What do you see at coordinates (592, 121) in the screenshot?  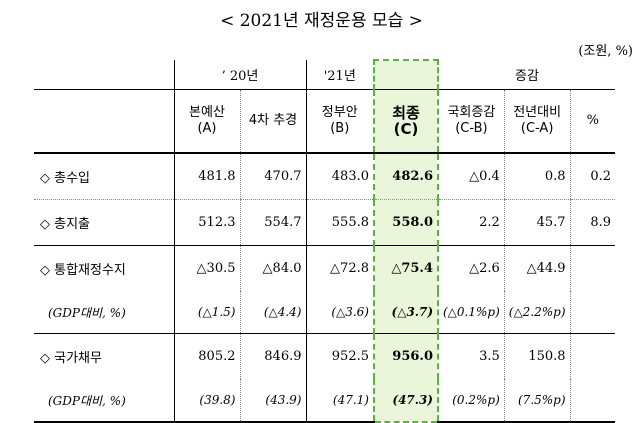 I see `col-header-pct: %` at bounding box center [592, 121].